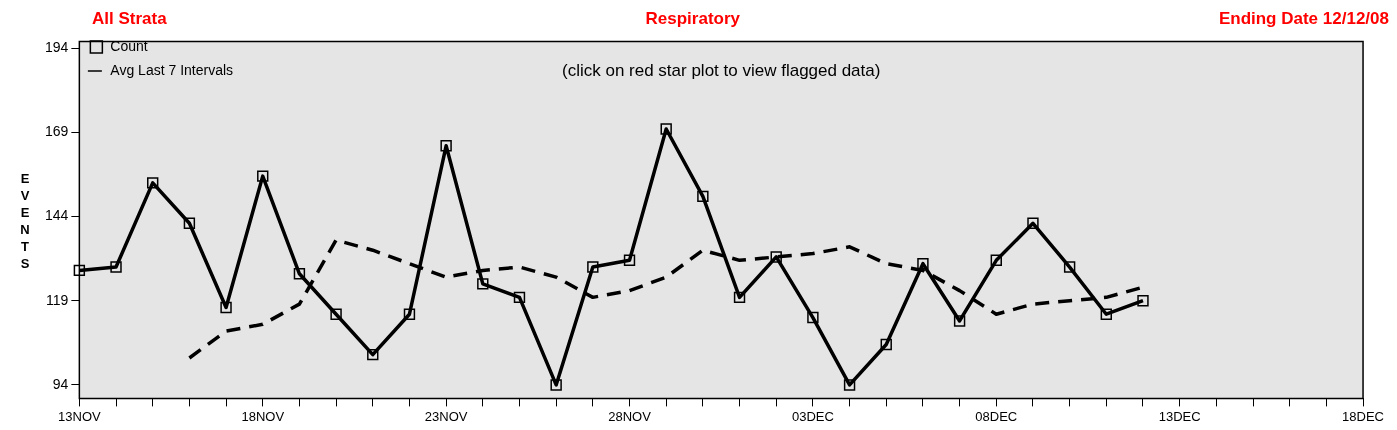  Describe the element at coordinates (129, 19) in the screenshot. I see `text: All Strata` at that location.